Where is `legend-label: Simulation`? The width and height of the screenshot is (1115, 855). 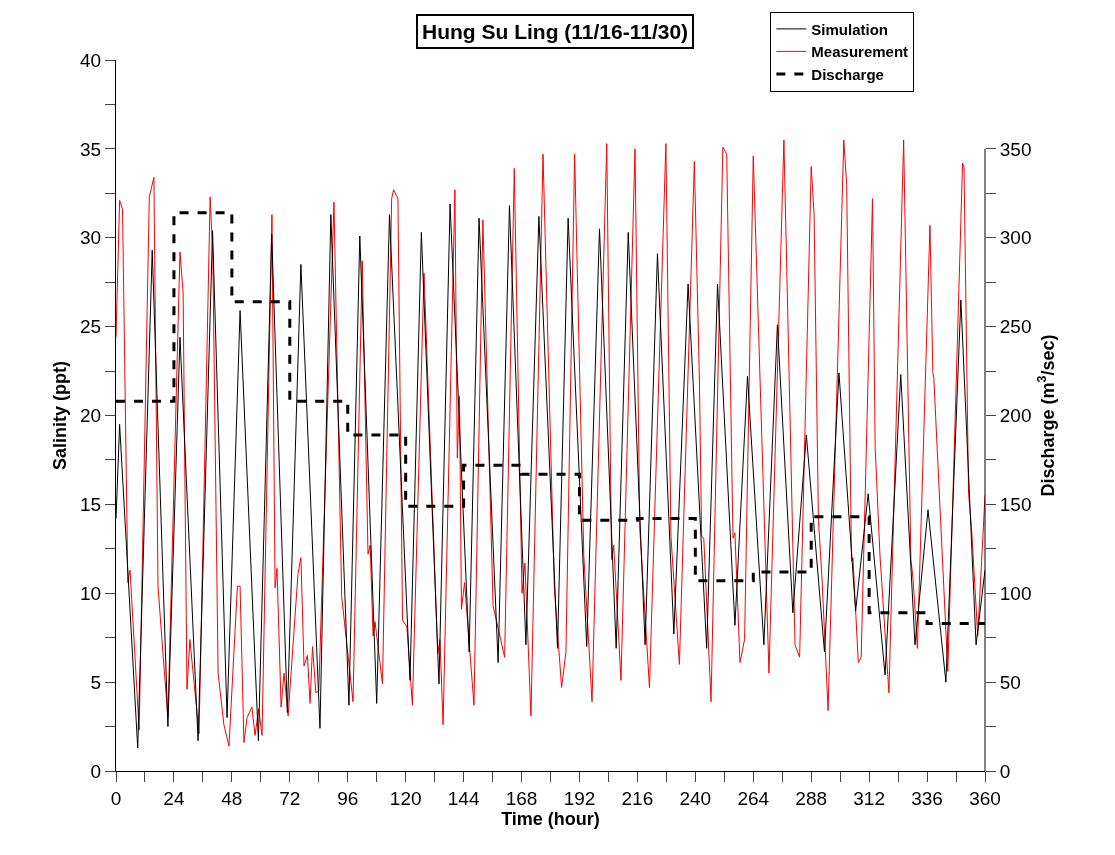
legend-label: Simulation is located at coordinates (850, 29).